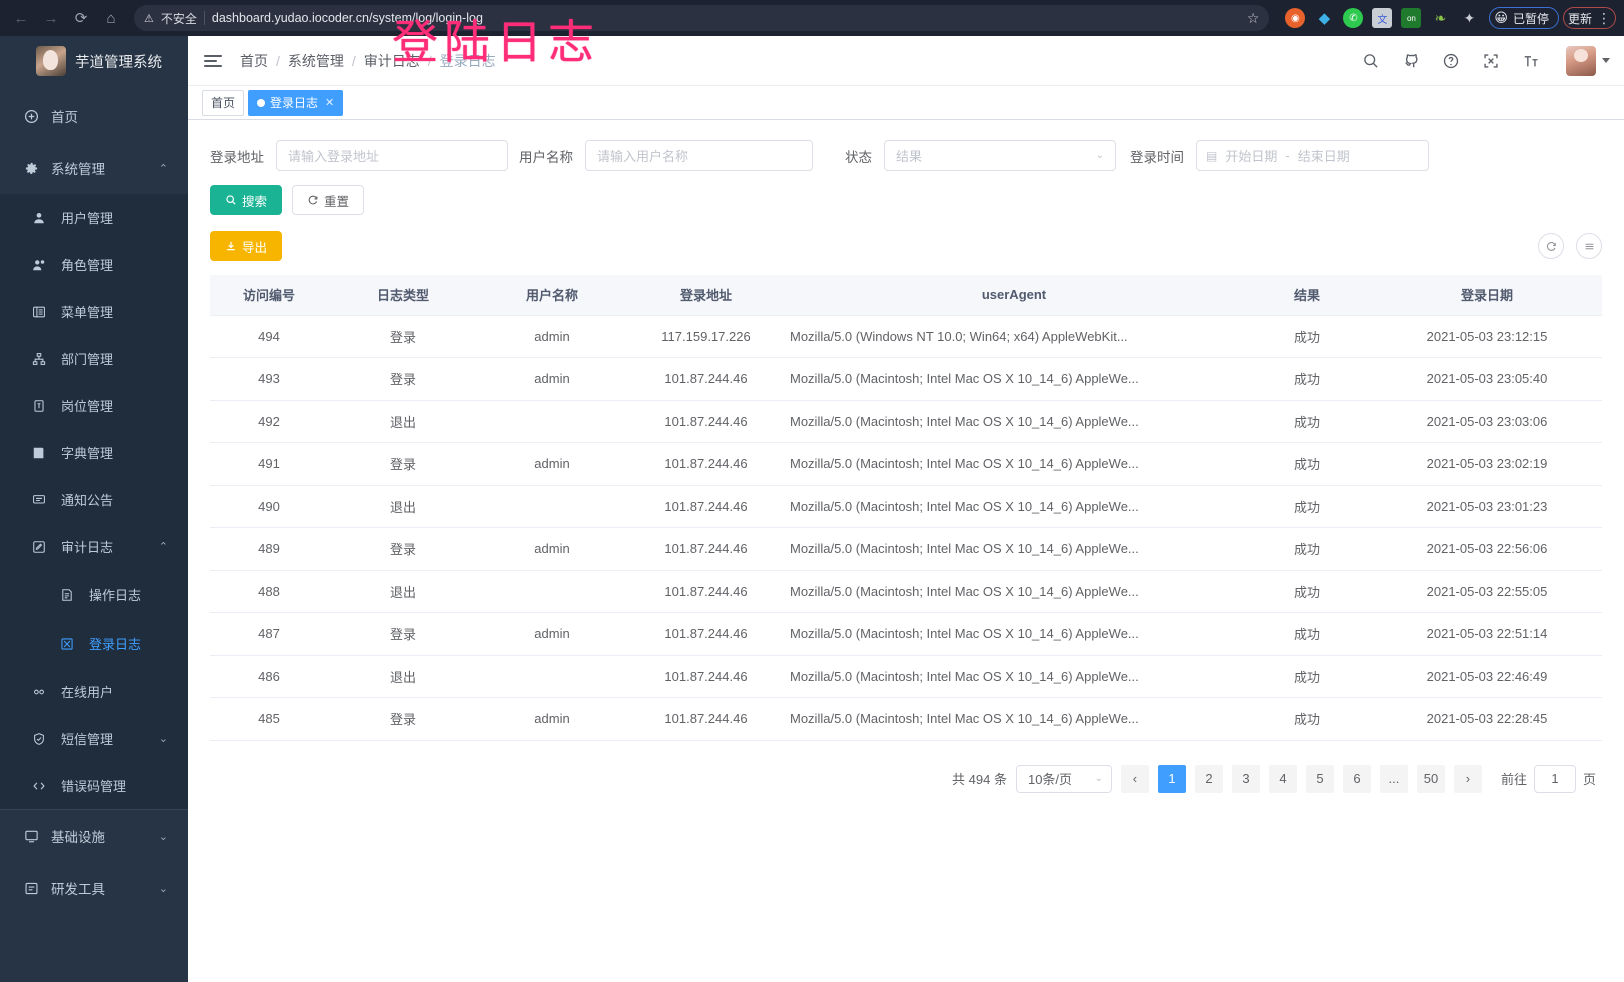 The width and height of the screenshot is (1624, 982). Describe the element at coordinates (1487, 295) in the screenshot. I see `col-header-date: 登录日期` at that location.